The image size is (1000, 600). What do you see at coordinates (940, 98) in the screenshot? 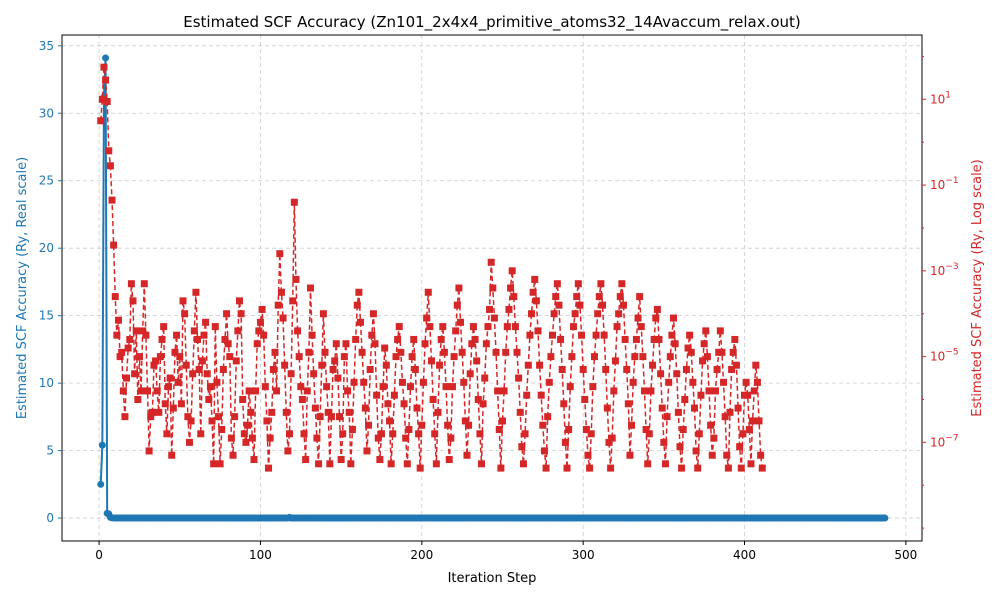
I see `y-right-tick-label: 101` at bounding box center [940, 98].